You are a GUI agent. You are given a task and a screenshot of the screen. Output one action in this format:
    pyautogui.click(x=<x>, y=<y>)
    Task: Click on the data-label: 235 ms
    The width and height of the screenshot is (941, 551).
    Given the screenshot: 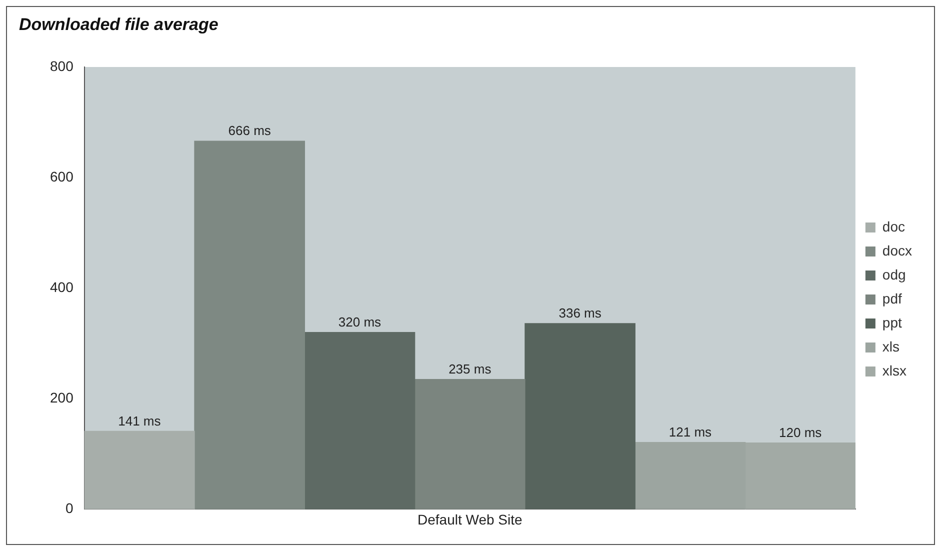 What is the action you would take?
    pyautogui.click(x=470, y=368)
    